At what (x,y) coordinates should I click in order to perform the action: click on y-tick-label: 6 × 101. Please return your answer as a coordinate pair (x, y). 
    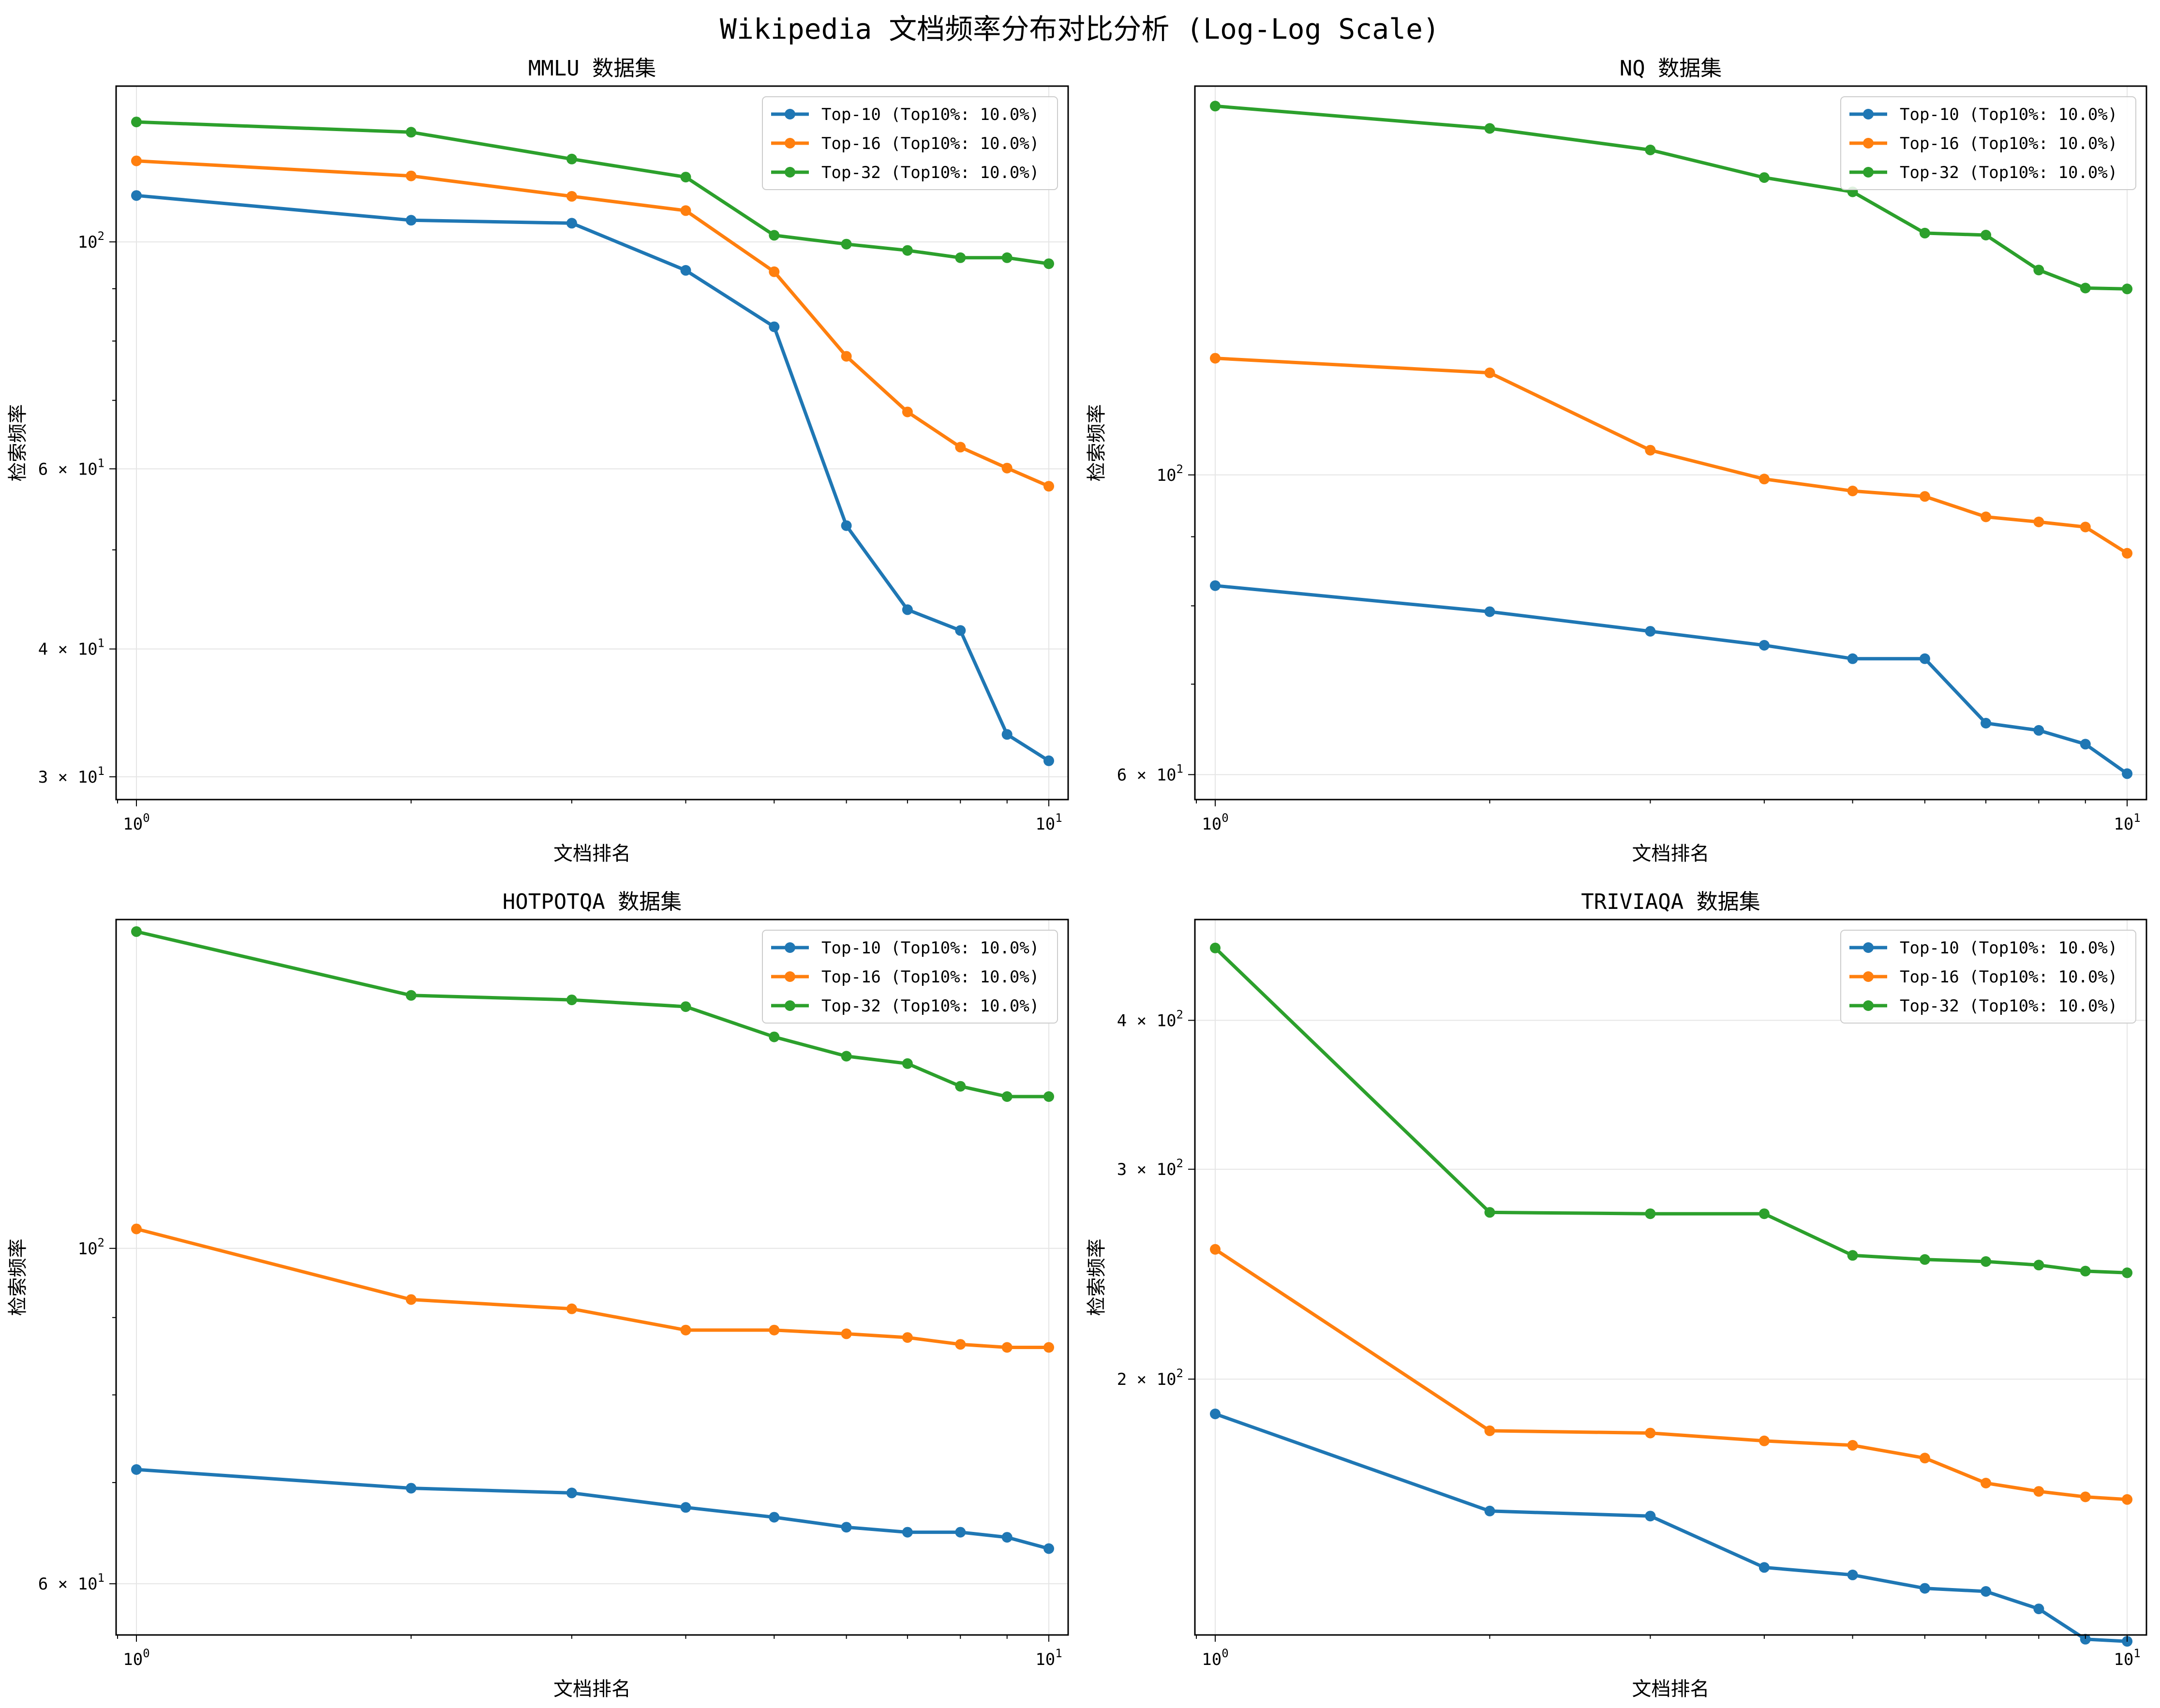
    Looking at the image, I should click on (1150, 773).